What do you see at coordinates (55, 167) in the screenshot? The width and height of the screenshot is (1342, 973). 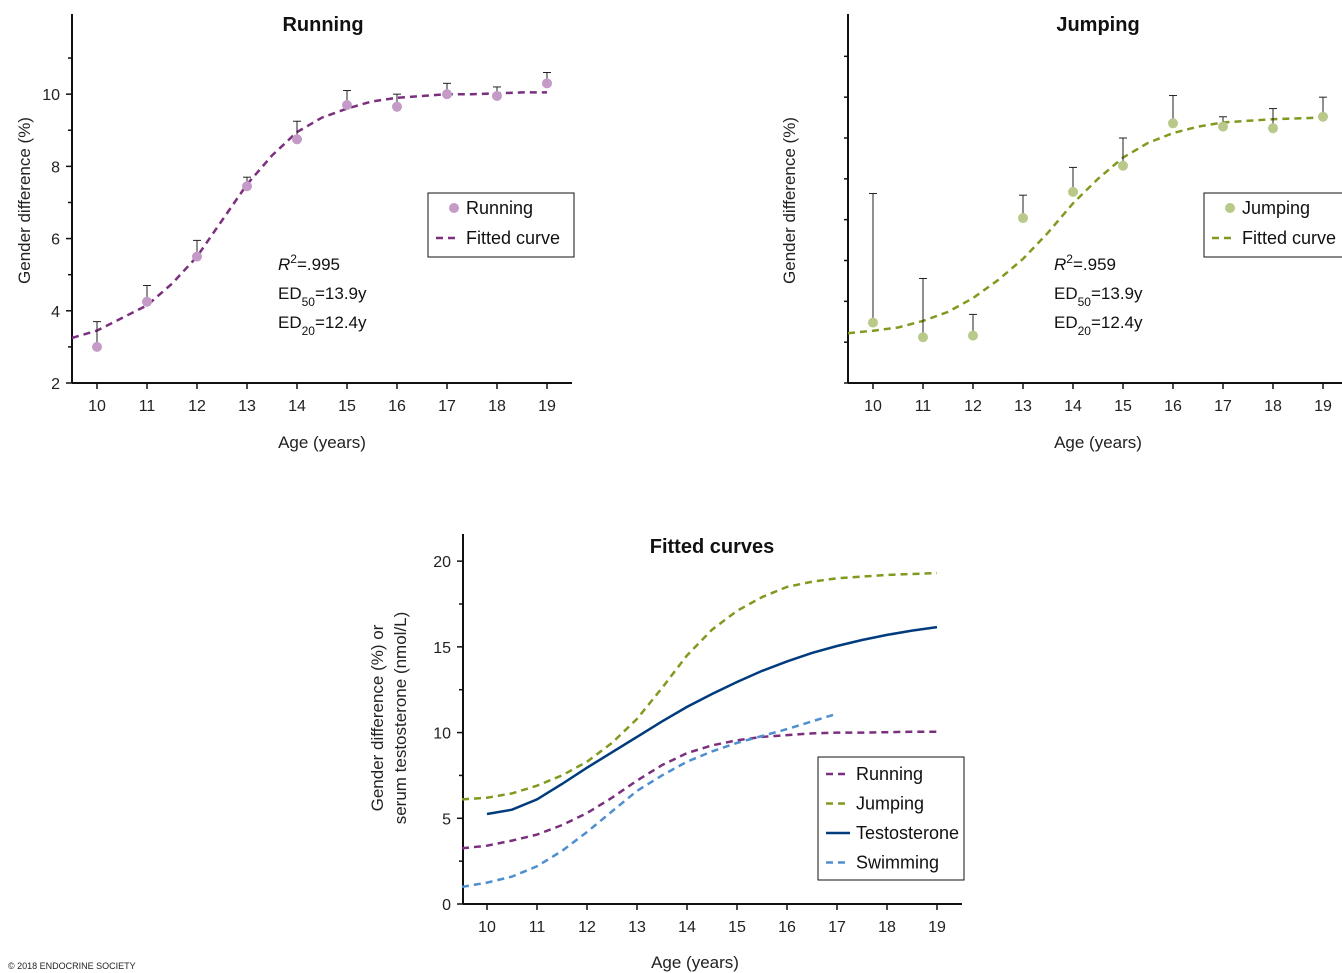 I see `running-y-tick-label: 8` at bounding box center [55, 167].